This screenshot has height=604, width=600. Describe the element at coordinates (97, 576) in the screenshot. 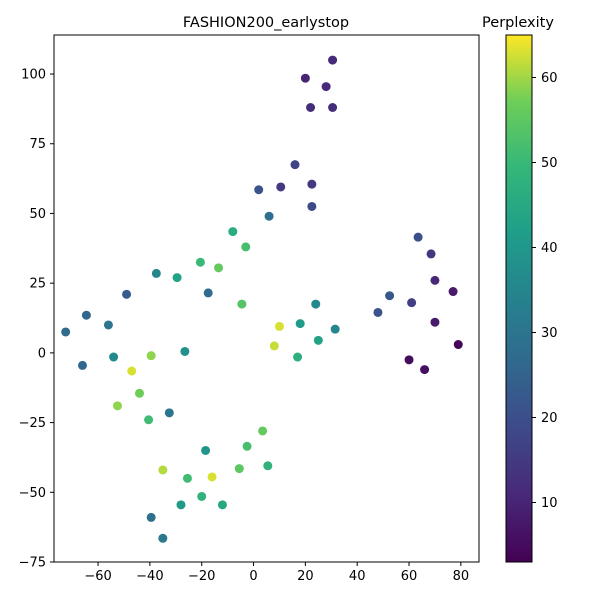

I see `x-tick-label: −60` at that location.